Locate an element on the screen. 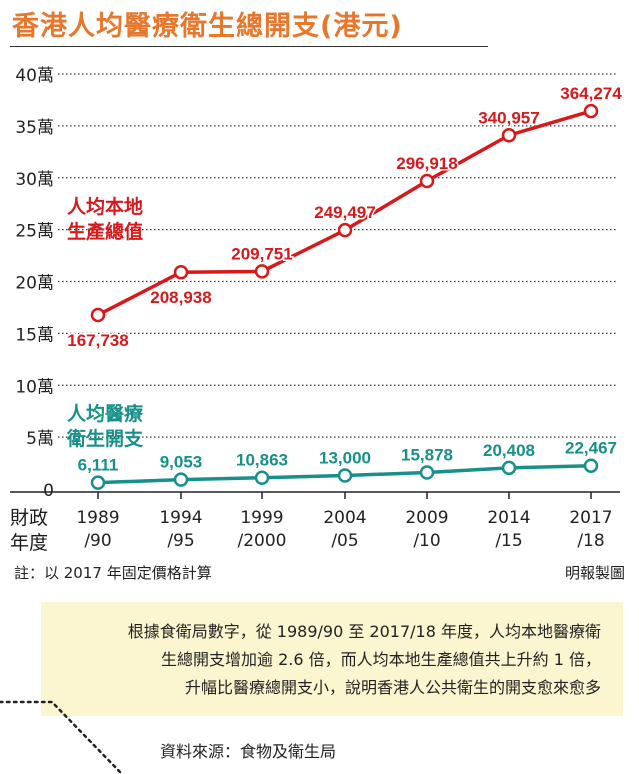  y-tick-label: 5萬 is located at coordinates (40, 439).